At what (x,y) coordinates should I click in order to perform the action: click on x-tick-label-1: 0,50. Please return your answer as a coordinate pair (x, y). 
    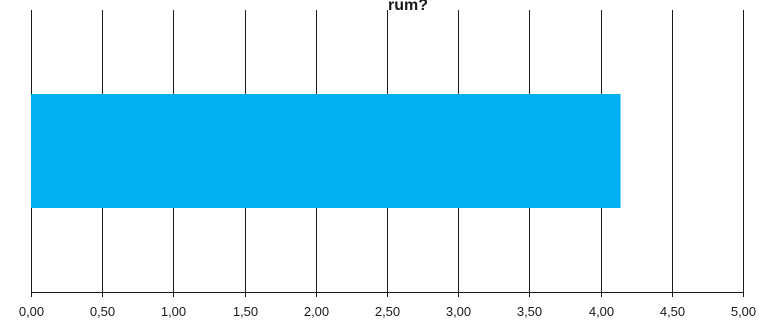
    Looking at the image, I should click on (102, 311).